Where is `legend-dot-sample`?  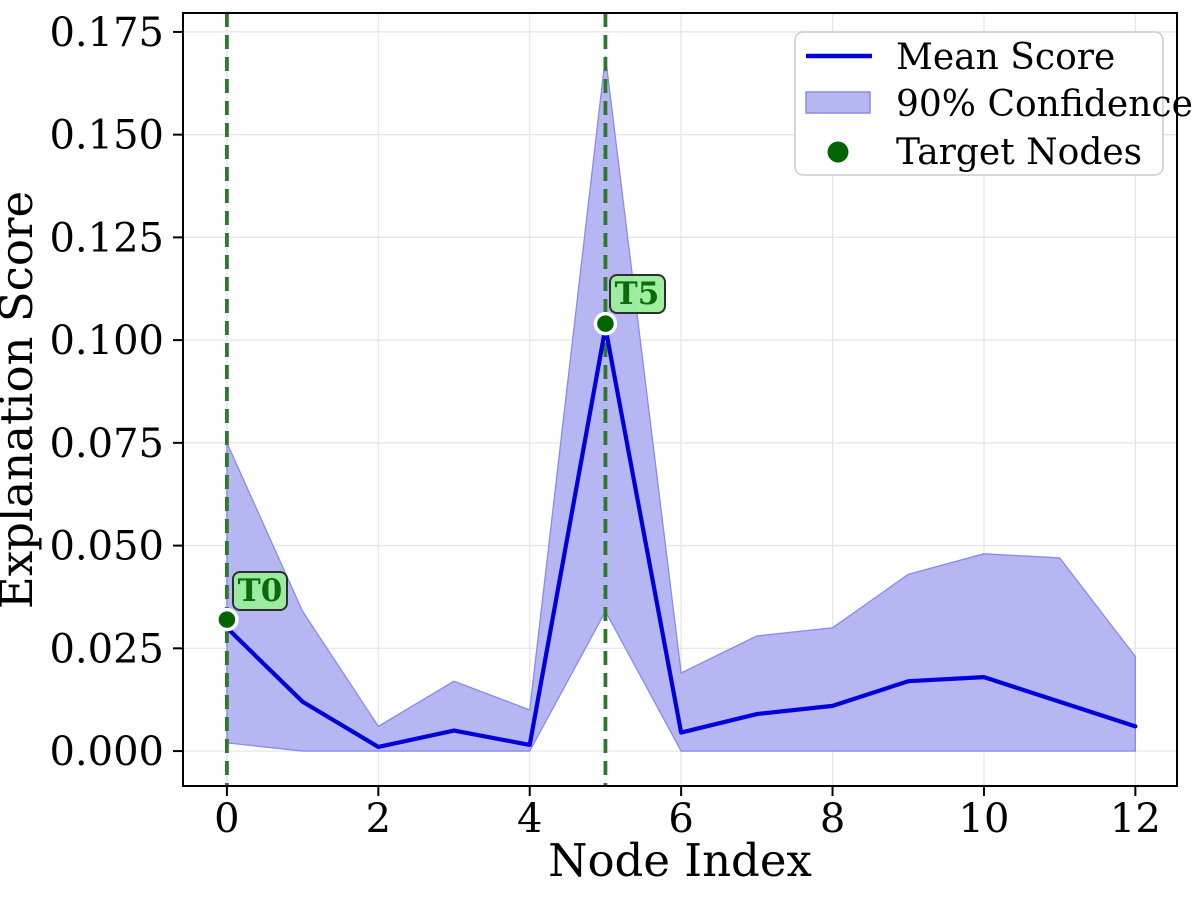
legend-dot-sample is located at coordinates (838, 152).